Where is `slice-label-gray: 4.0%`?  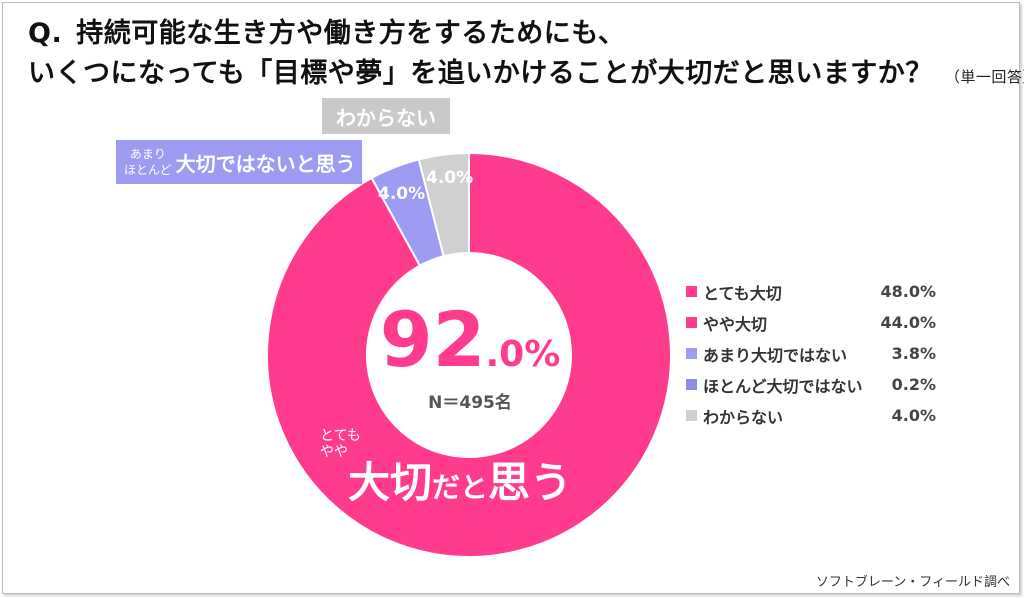
slice-label-gray: 4.0% is located at coordinates (450, 178).